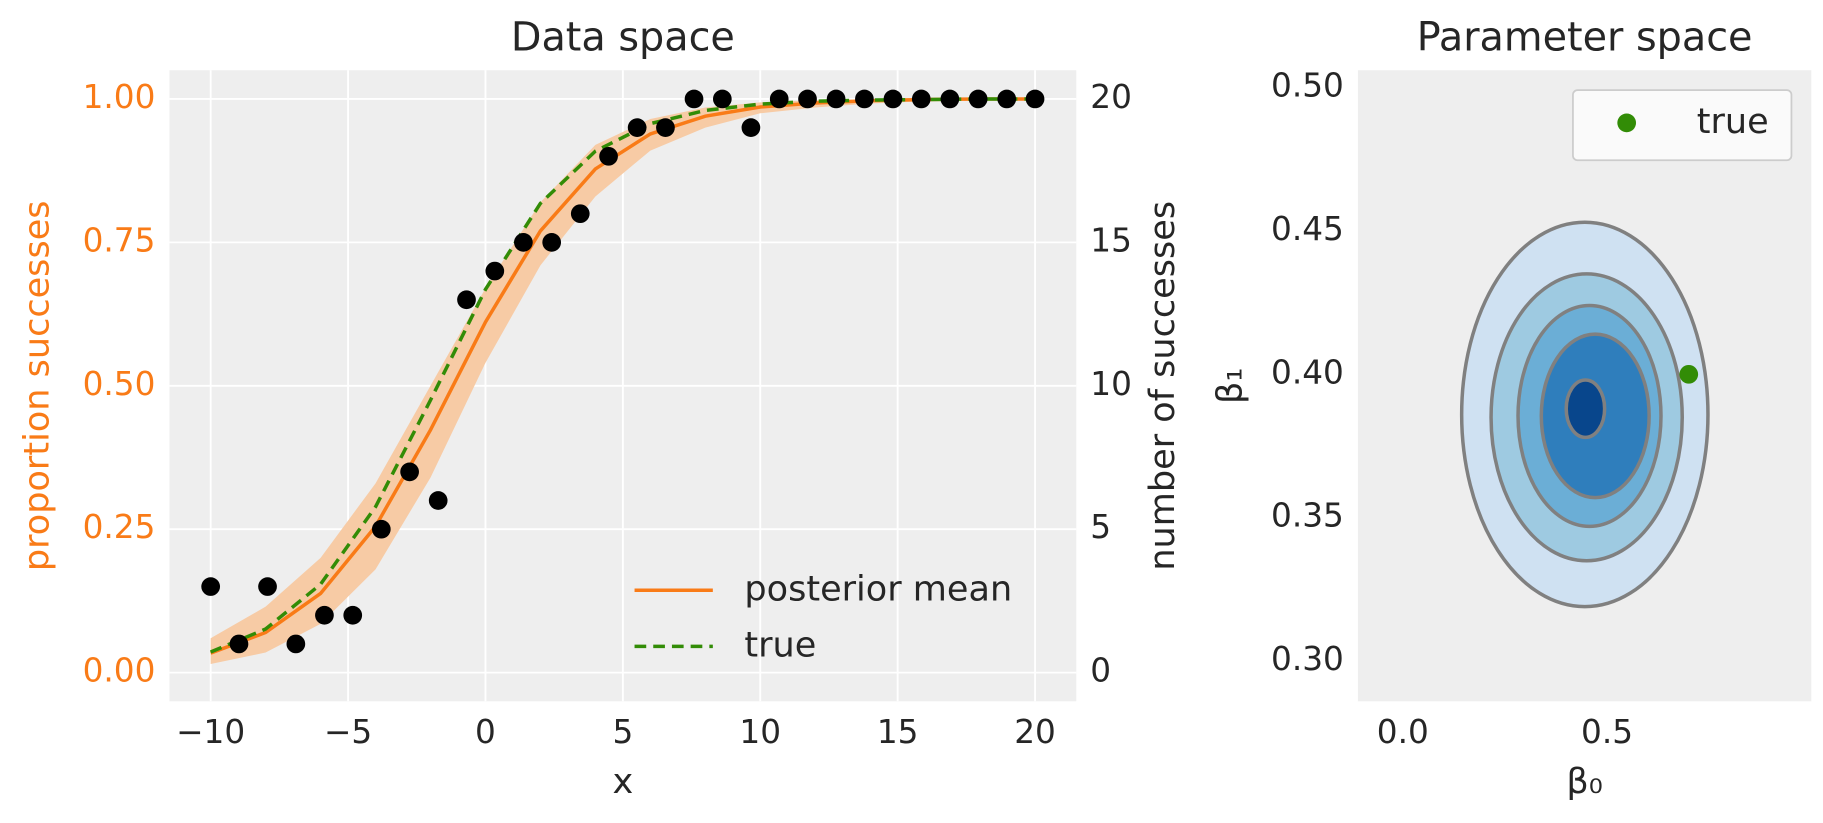  I want to click on chart-title: Parameter space, so click(1585, 37).